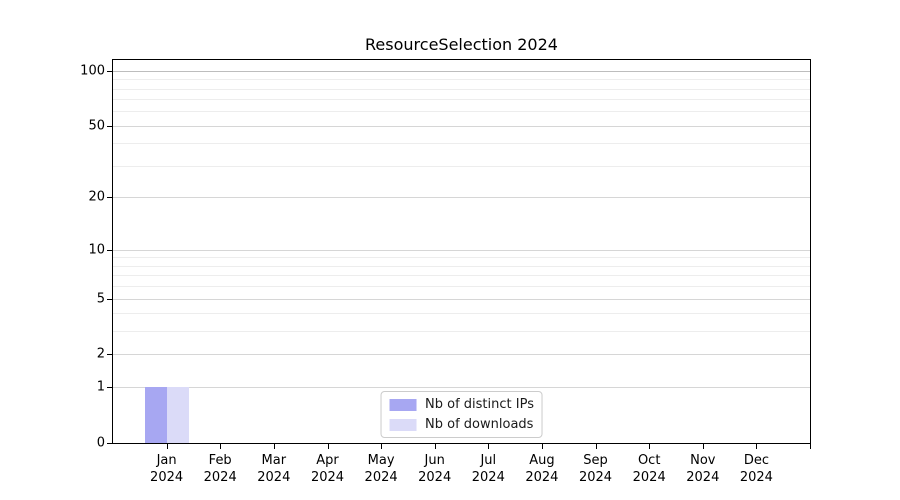  Describe the element at coordinates (756, 460) in the screenshot. I see `x-tick-label-line: Dec` at that location.